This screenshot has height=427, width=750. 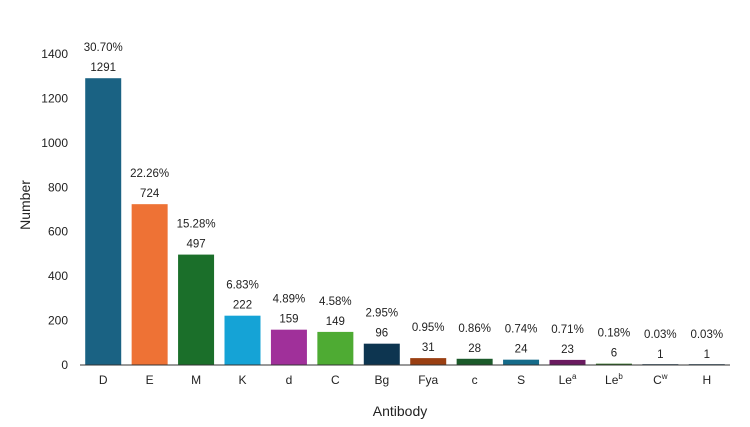 What do you see at coordinates (289, 300) in the screenshot?
I see `percent-label: 4.89%` at bounding box center [289, 300].